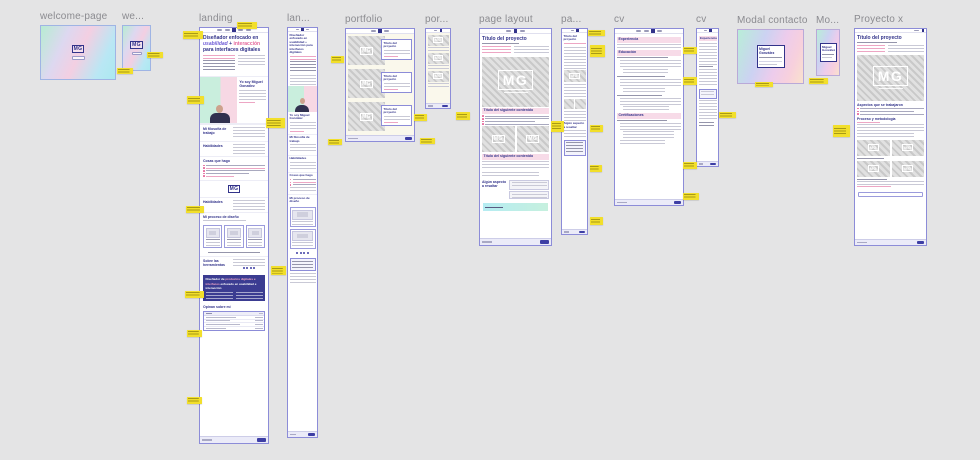 The width and height of the screenshot is (980, 460). Describe the element at coordinates (828, 52) in the screenshot. I see `frame-modal-contact-mobile: Miguel González` at that location.